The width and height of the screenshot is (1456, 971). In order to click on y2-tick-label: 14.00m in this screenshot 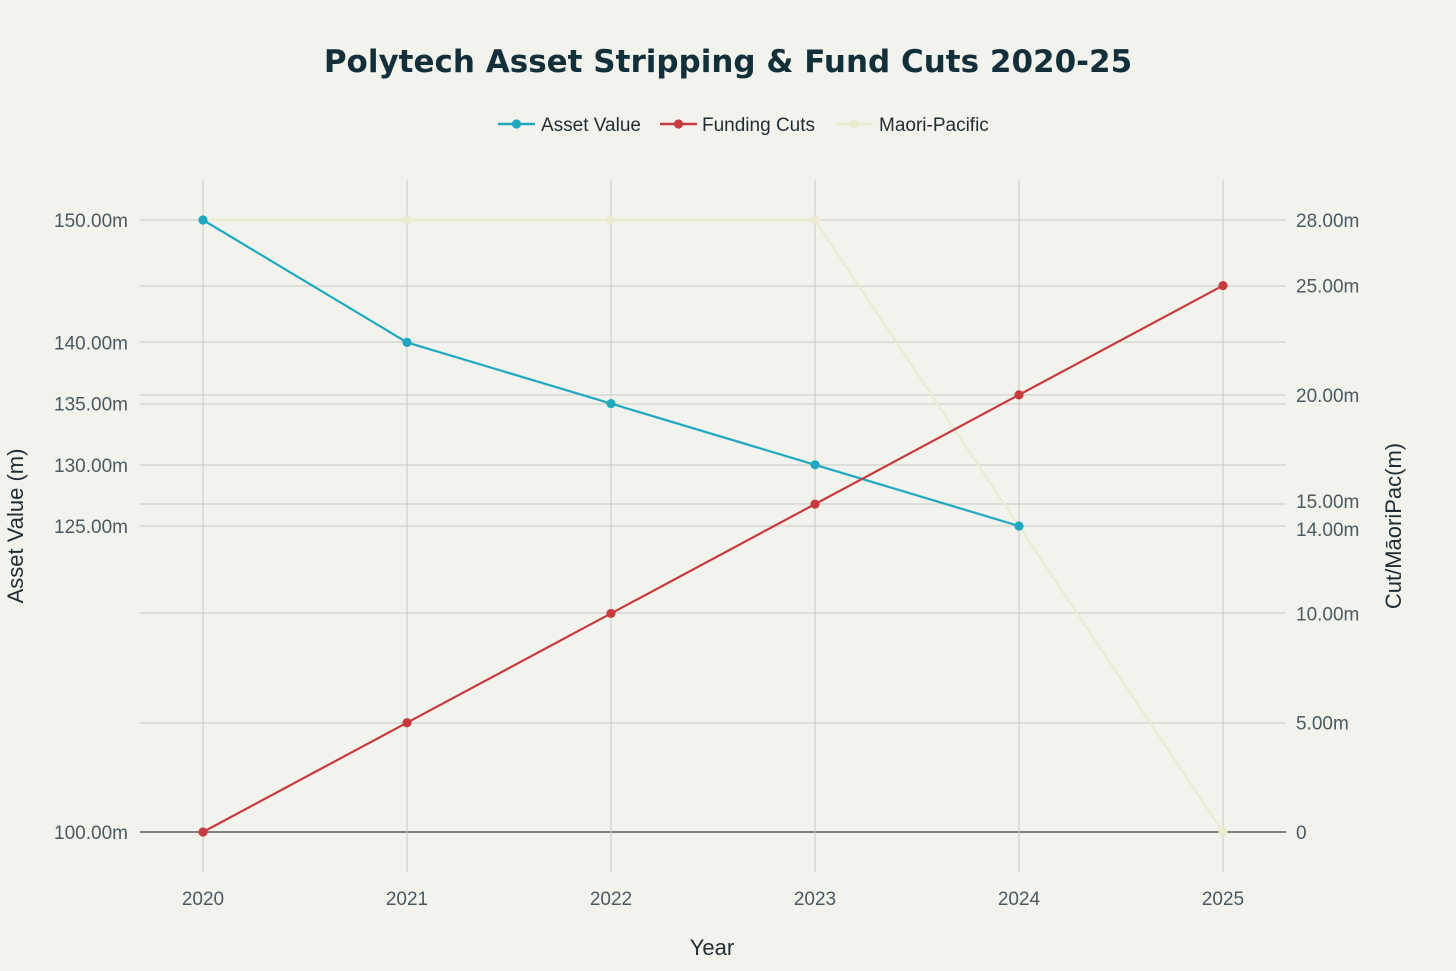, I will do `click(1327, 530)`.